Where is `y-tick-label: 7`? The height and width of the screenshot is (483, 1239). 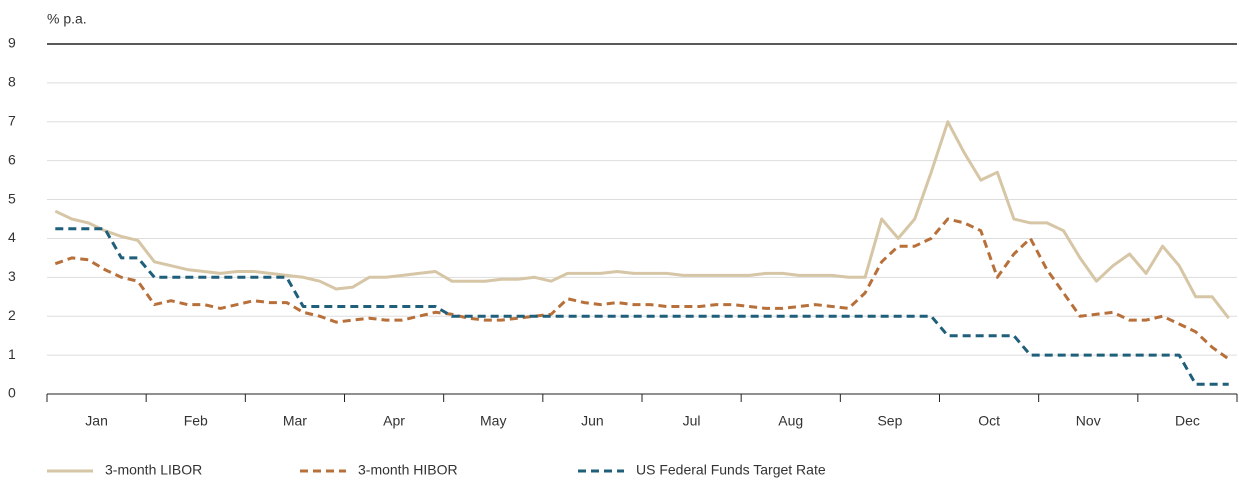
y-tick-label: 7 is located at coordinates (12, 120).